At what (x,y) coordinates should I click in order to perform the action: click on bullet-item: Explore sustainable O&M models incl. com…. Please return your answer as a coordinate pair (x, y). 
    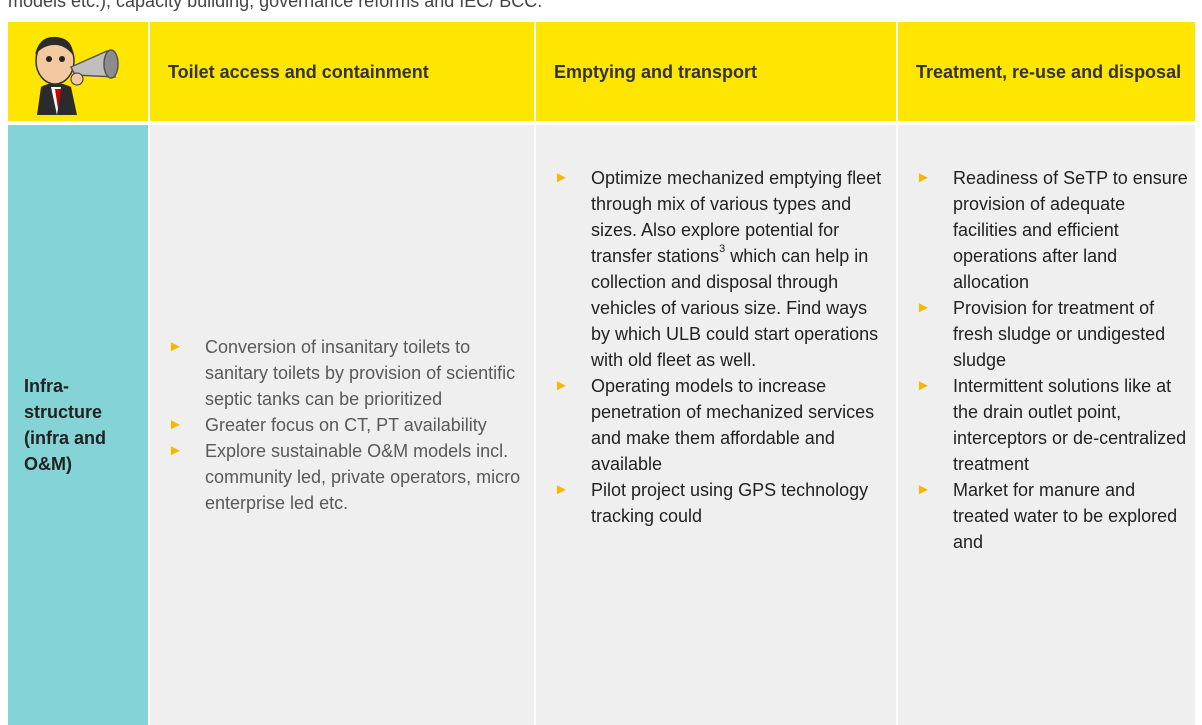
    Looking at the image, I should click on (346, 477).